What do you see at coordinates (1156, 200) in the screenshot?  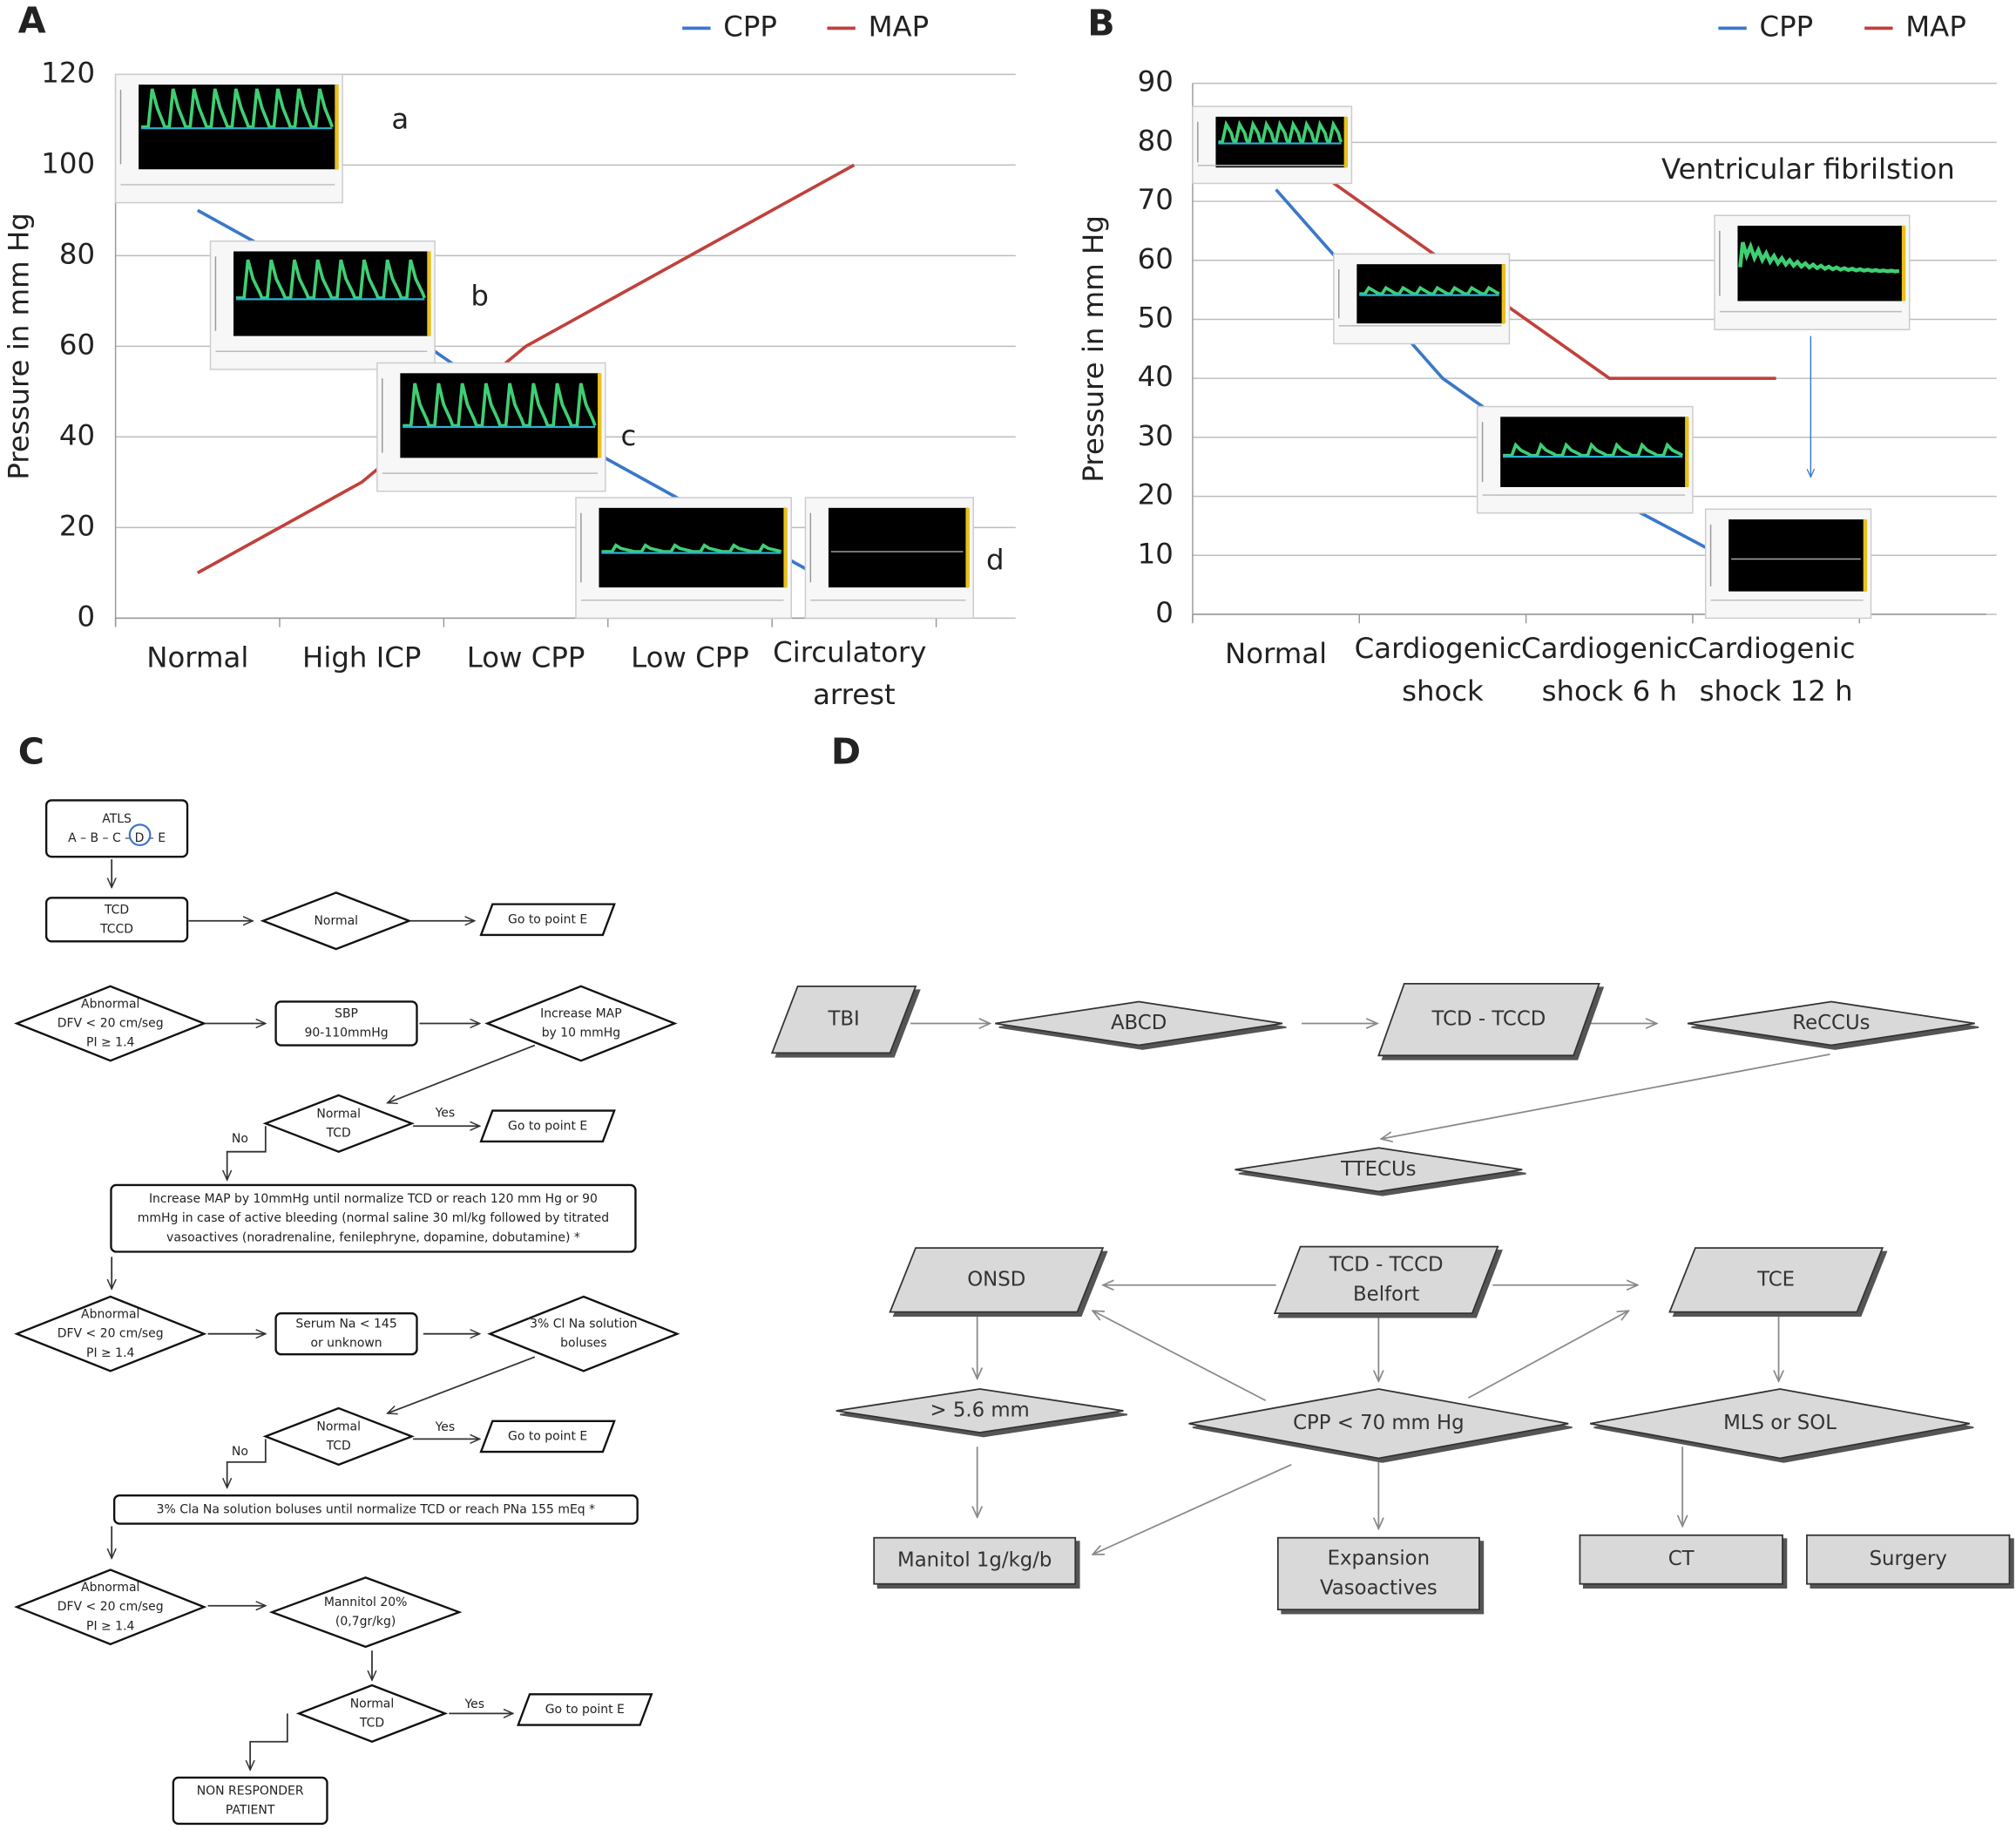 I see `y-tick-label: 70` at bounding box center [1156, 200].